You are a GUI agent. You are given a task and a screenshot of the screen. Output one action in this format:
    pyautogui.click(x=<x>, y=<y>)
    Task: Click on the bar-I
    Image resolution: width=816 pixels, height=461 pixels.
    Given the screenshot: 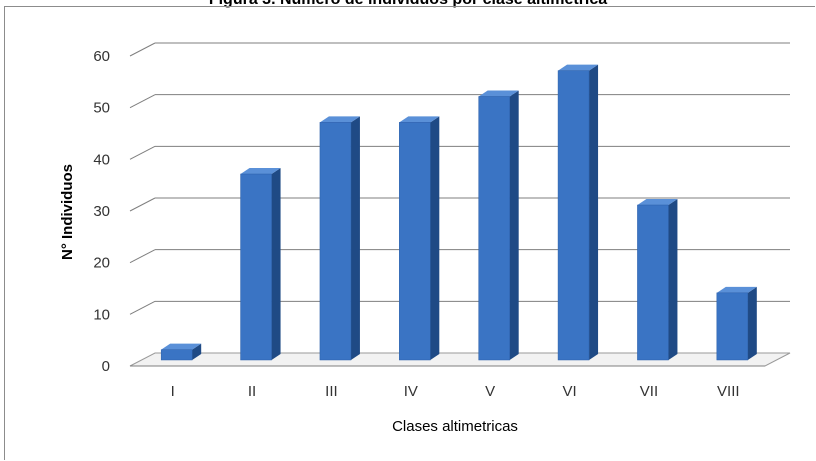 What is the action you would take?
    pyautogui.click(x=181, y=352)
    